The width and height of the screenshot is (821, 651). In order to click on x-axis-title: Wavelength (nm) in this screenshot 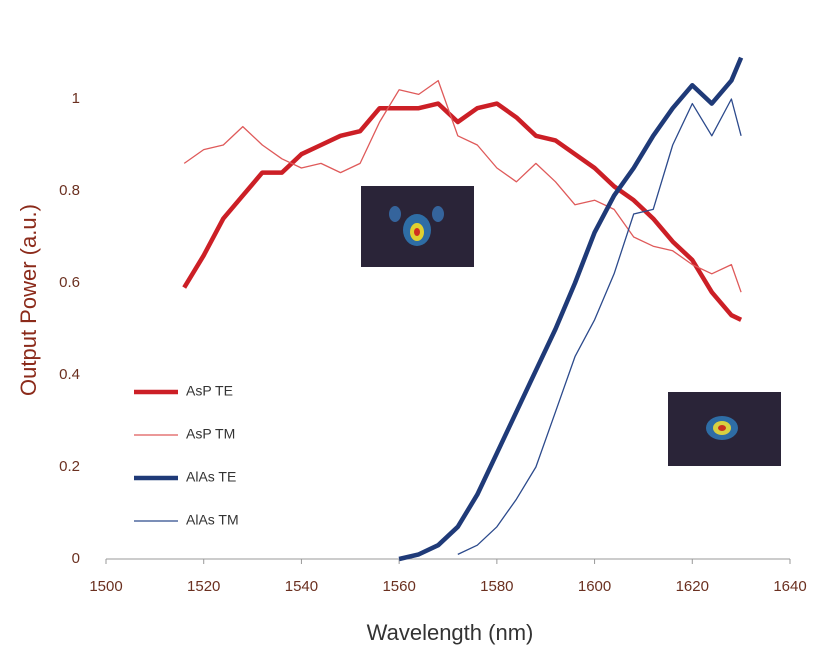, I will do `click(450, 632)`.